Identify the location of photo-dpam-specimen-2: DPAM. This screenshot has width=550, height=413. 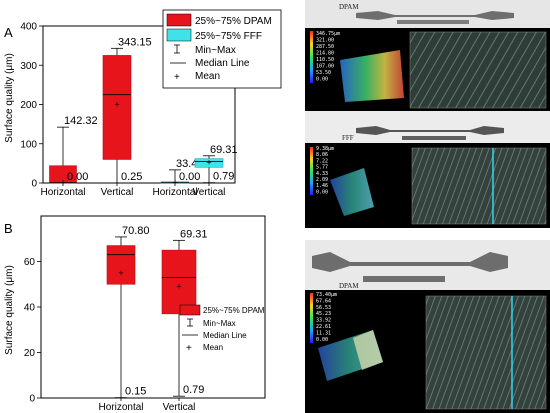
(427, 265).